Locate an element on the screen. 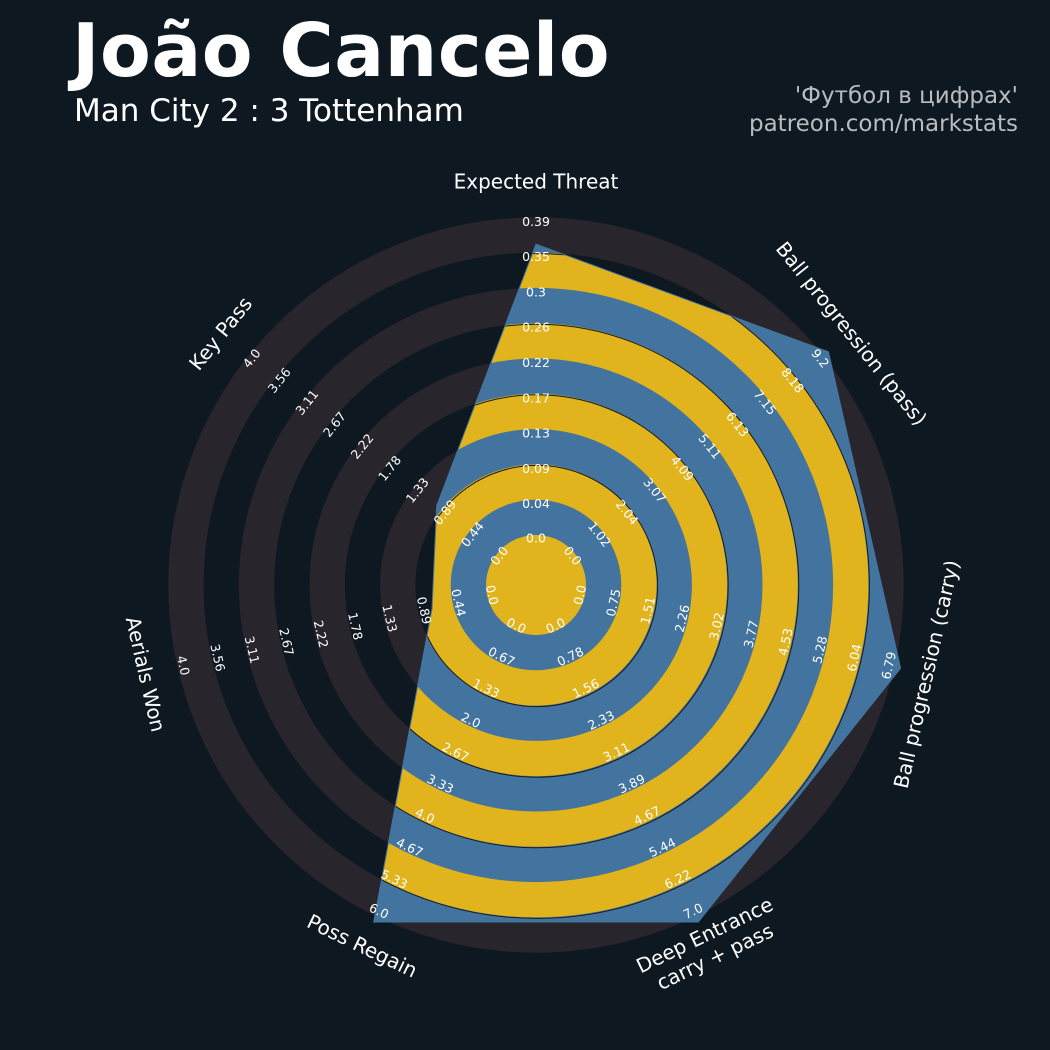 This screenshot has height=1050, width=1050. tick-label: 4.0 is located at coordinates (183, 665).